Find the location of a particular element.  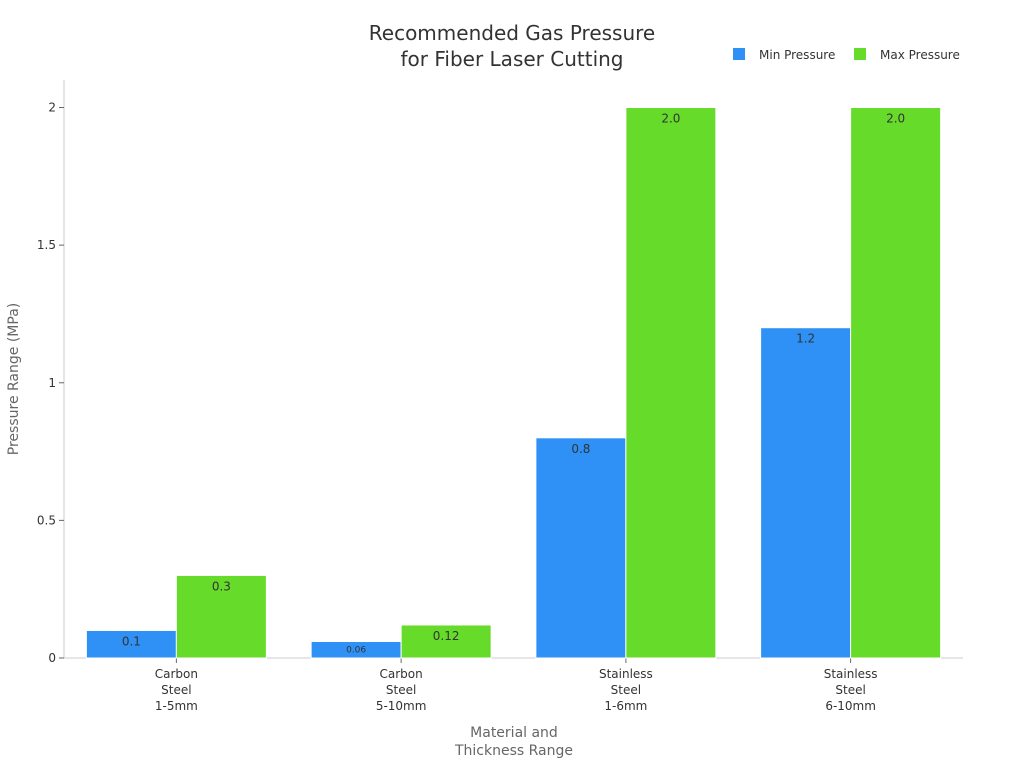

y-tick-label: 2 is located at coordinates (52, 108).